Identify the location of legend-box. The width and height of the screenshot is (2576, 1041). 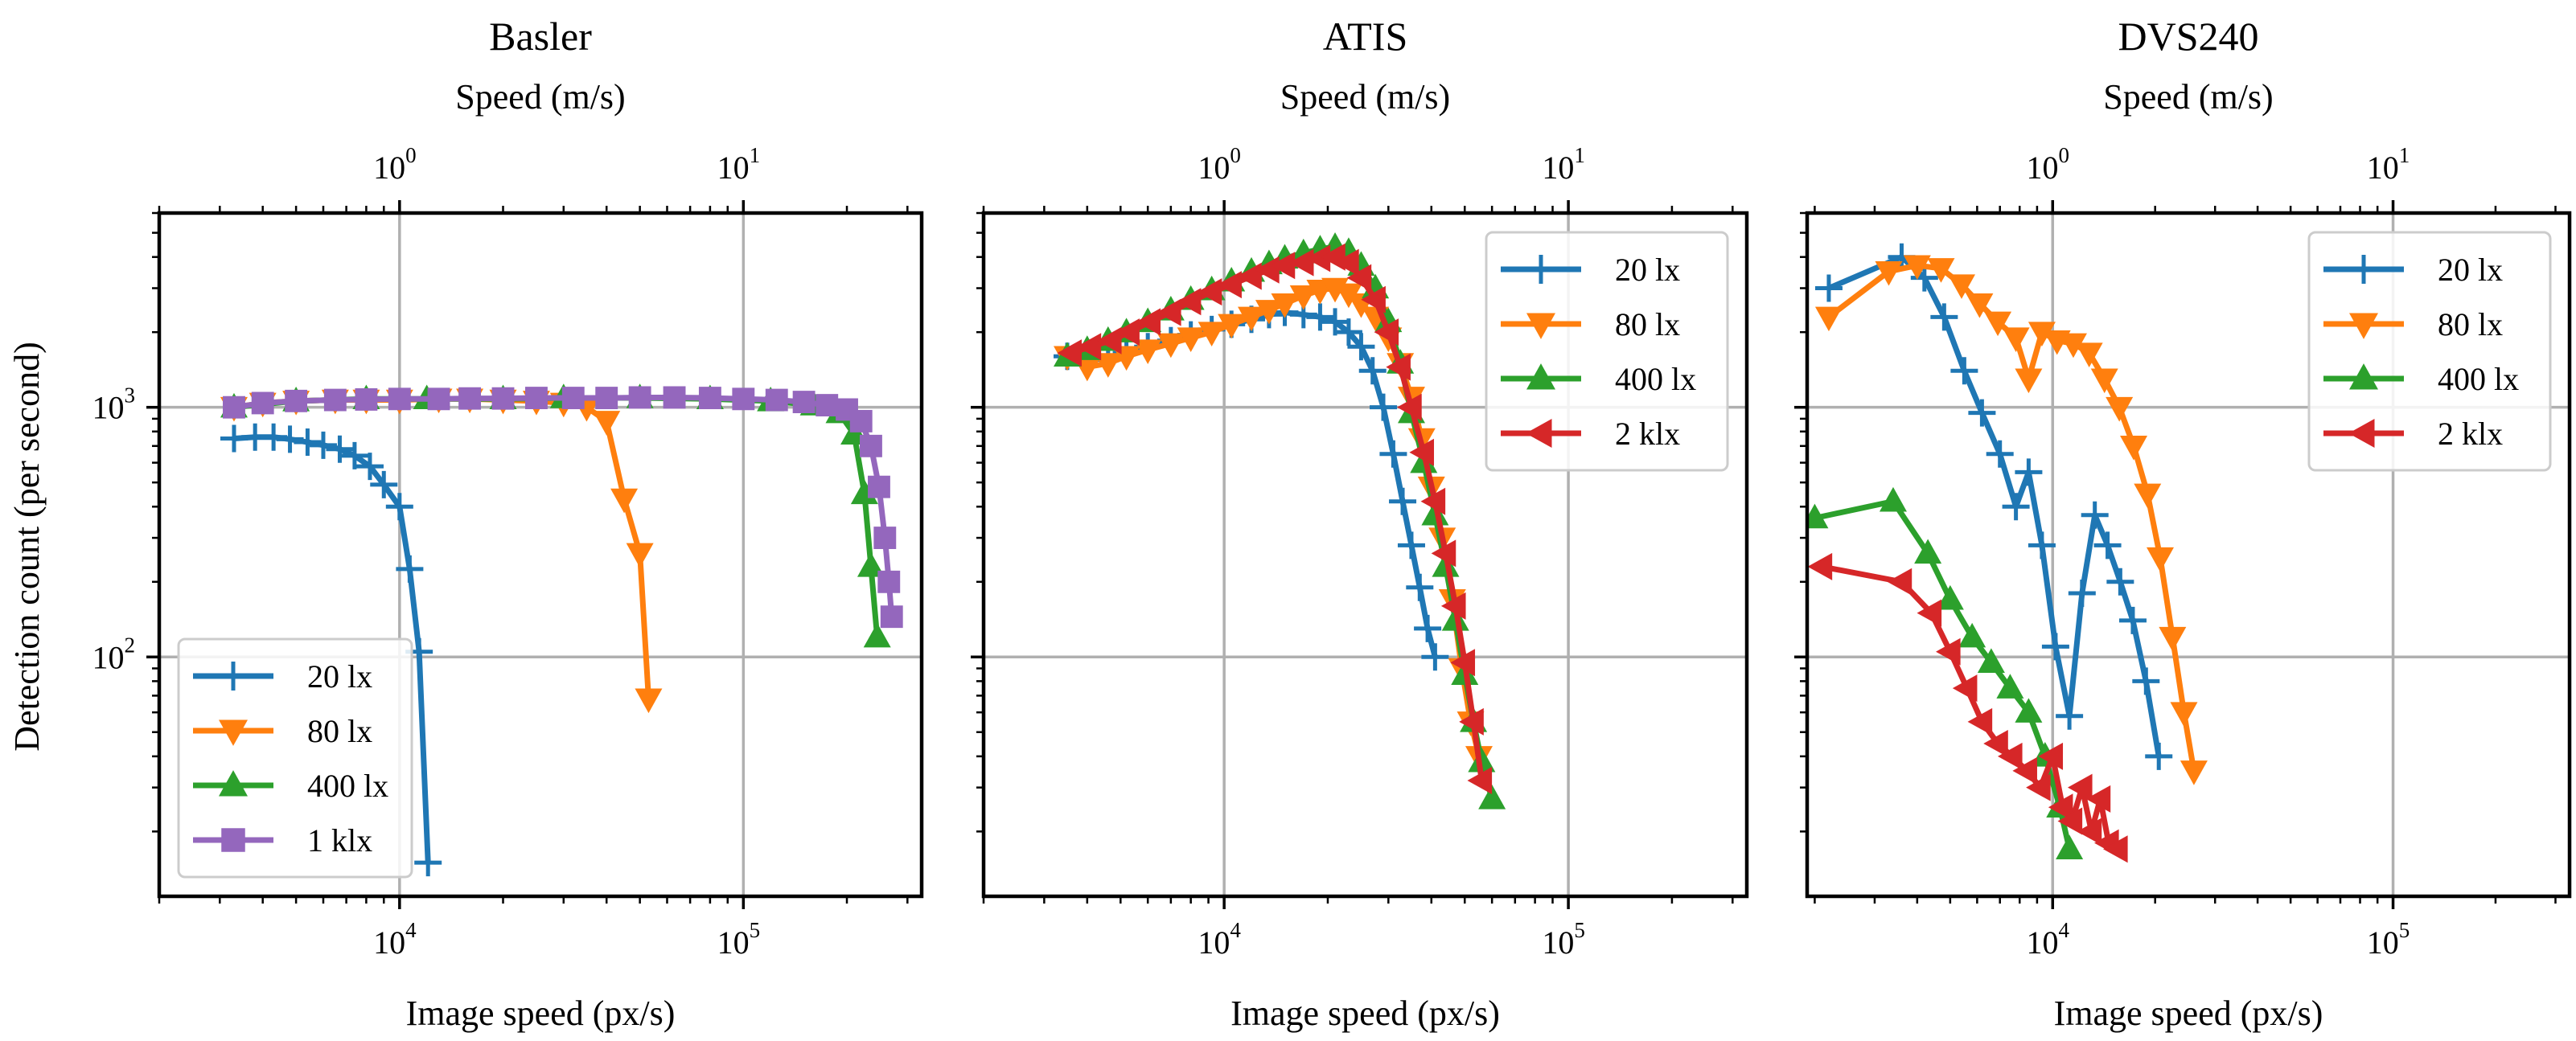
(1607, 351).